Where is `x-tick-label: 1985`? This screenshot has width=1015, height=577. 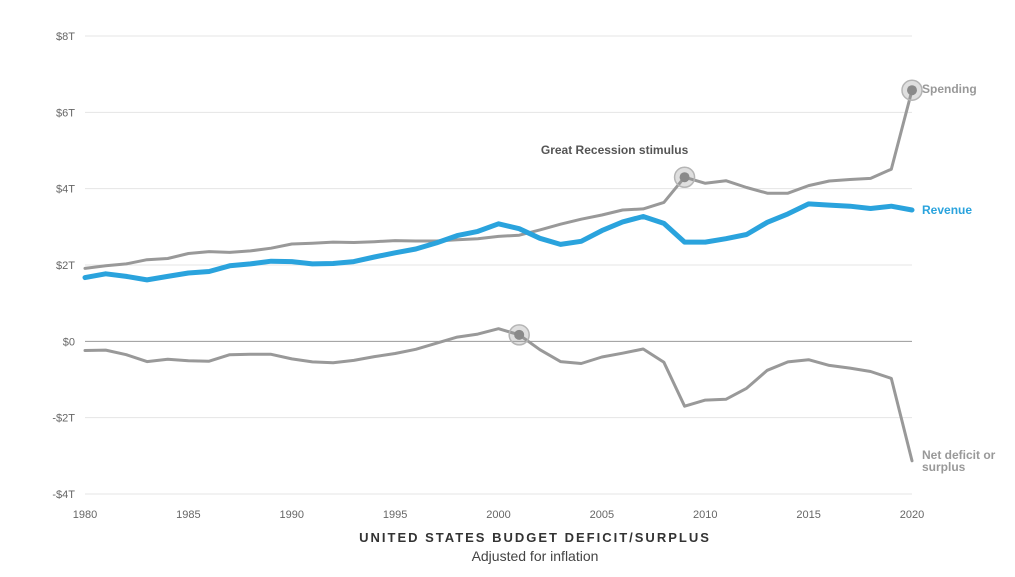
x-tick-label: 1985 is located at coordinates (188, 515).